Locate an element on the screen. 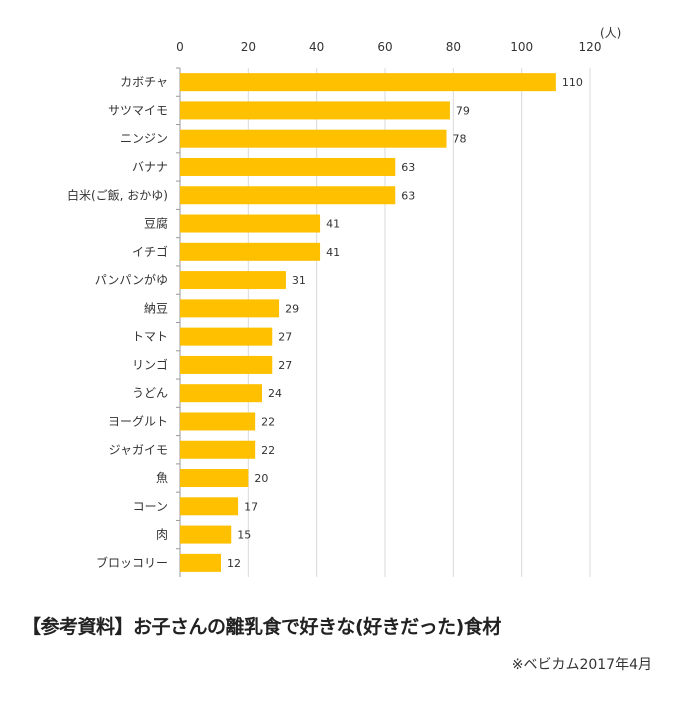 This screenshot has width=680, height=709. data-label: 20 is located at coordinates (261, 478).